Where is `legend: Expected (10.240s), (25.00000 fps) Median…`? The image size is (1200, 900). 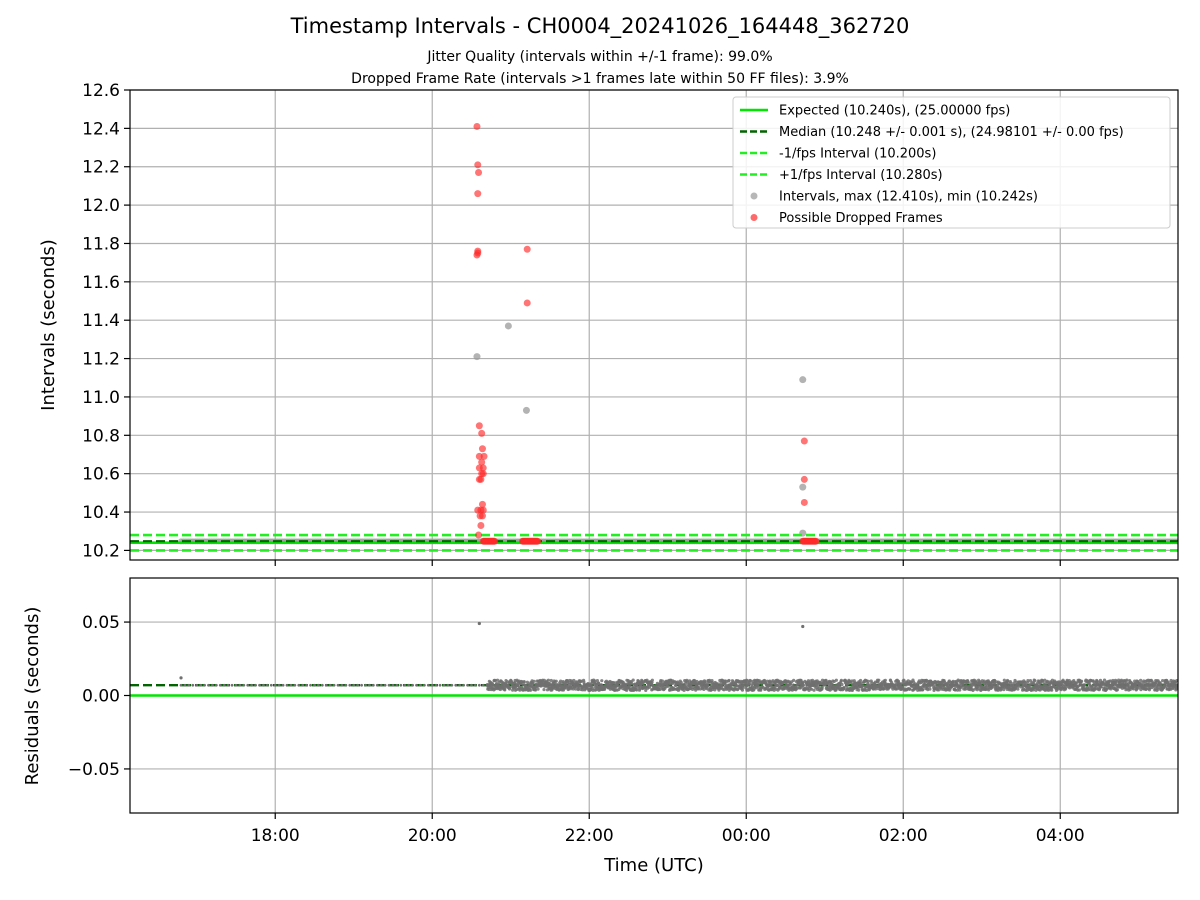 legend: Expected (10.240s), (25.00000 fps) Median… is located at coordinates (951, 162).